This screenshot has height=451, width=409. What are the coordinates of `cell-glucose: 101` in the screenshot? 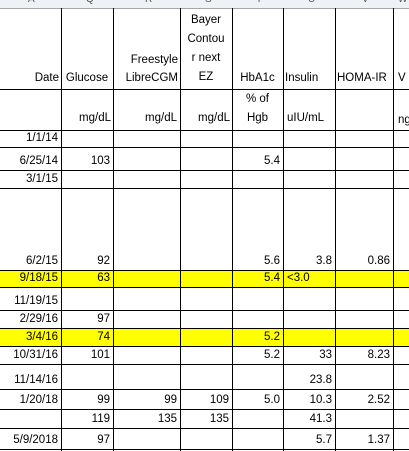 It's located at (100, 355).